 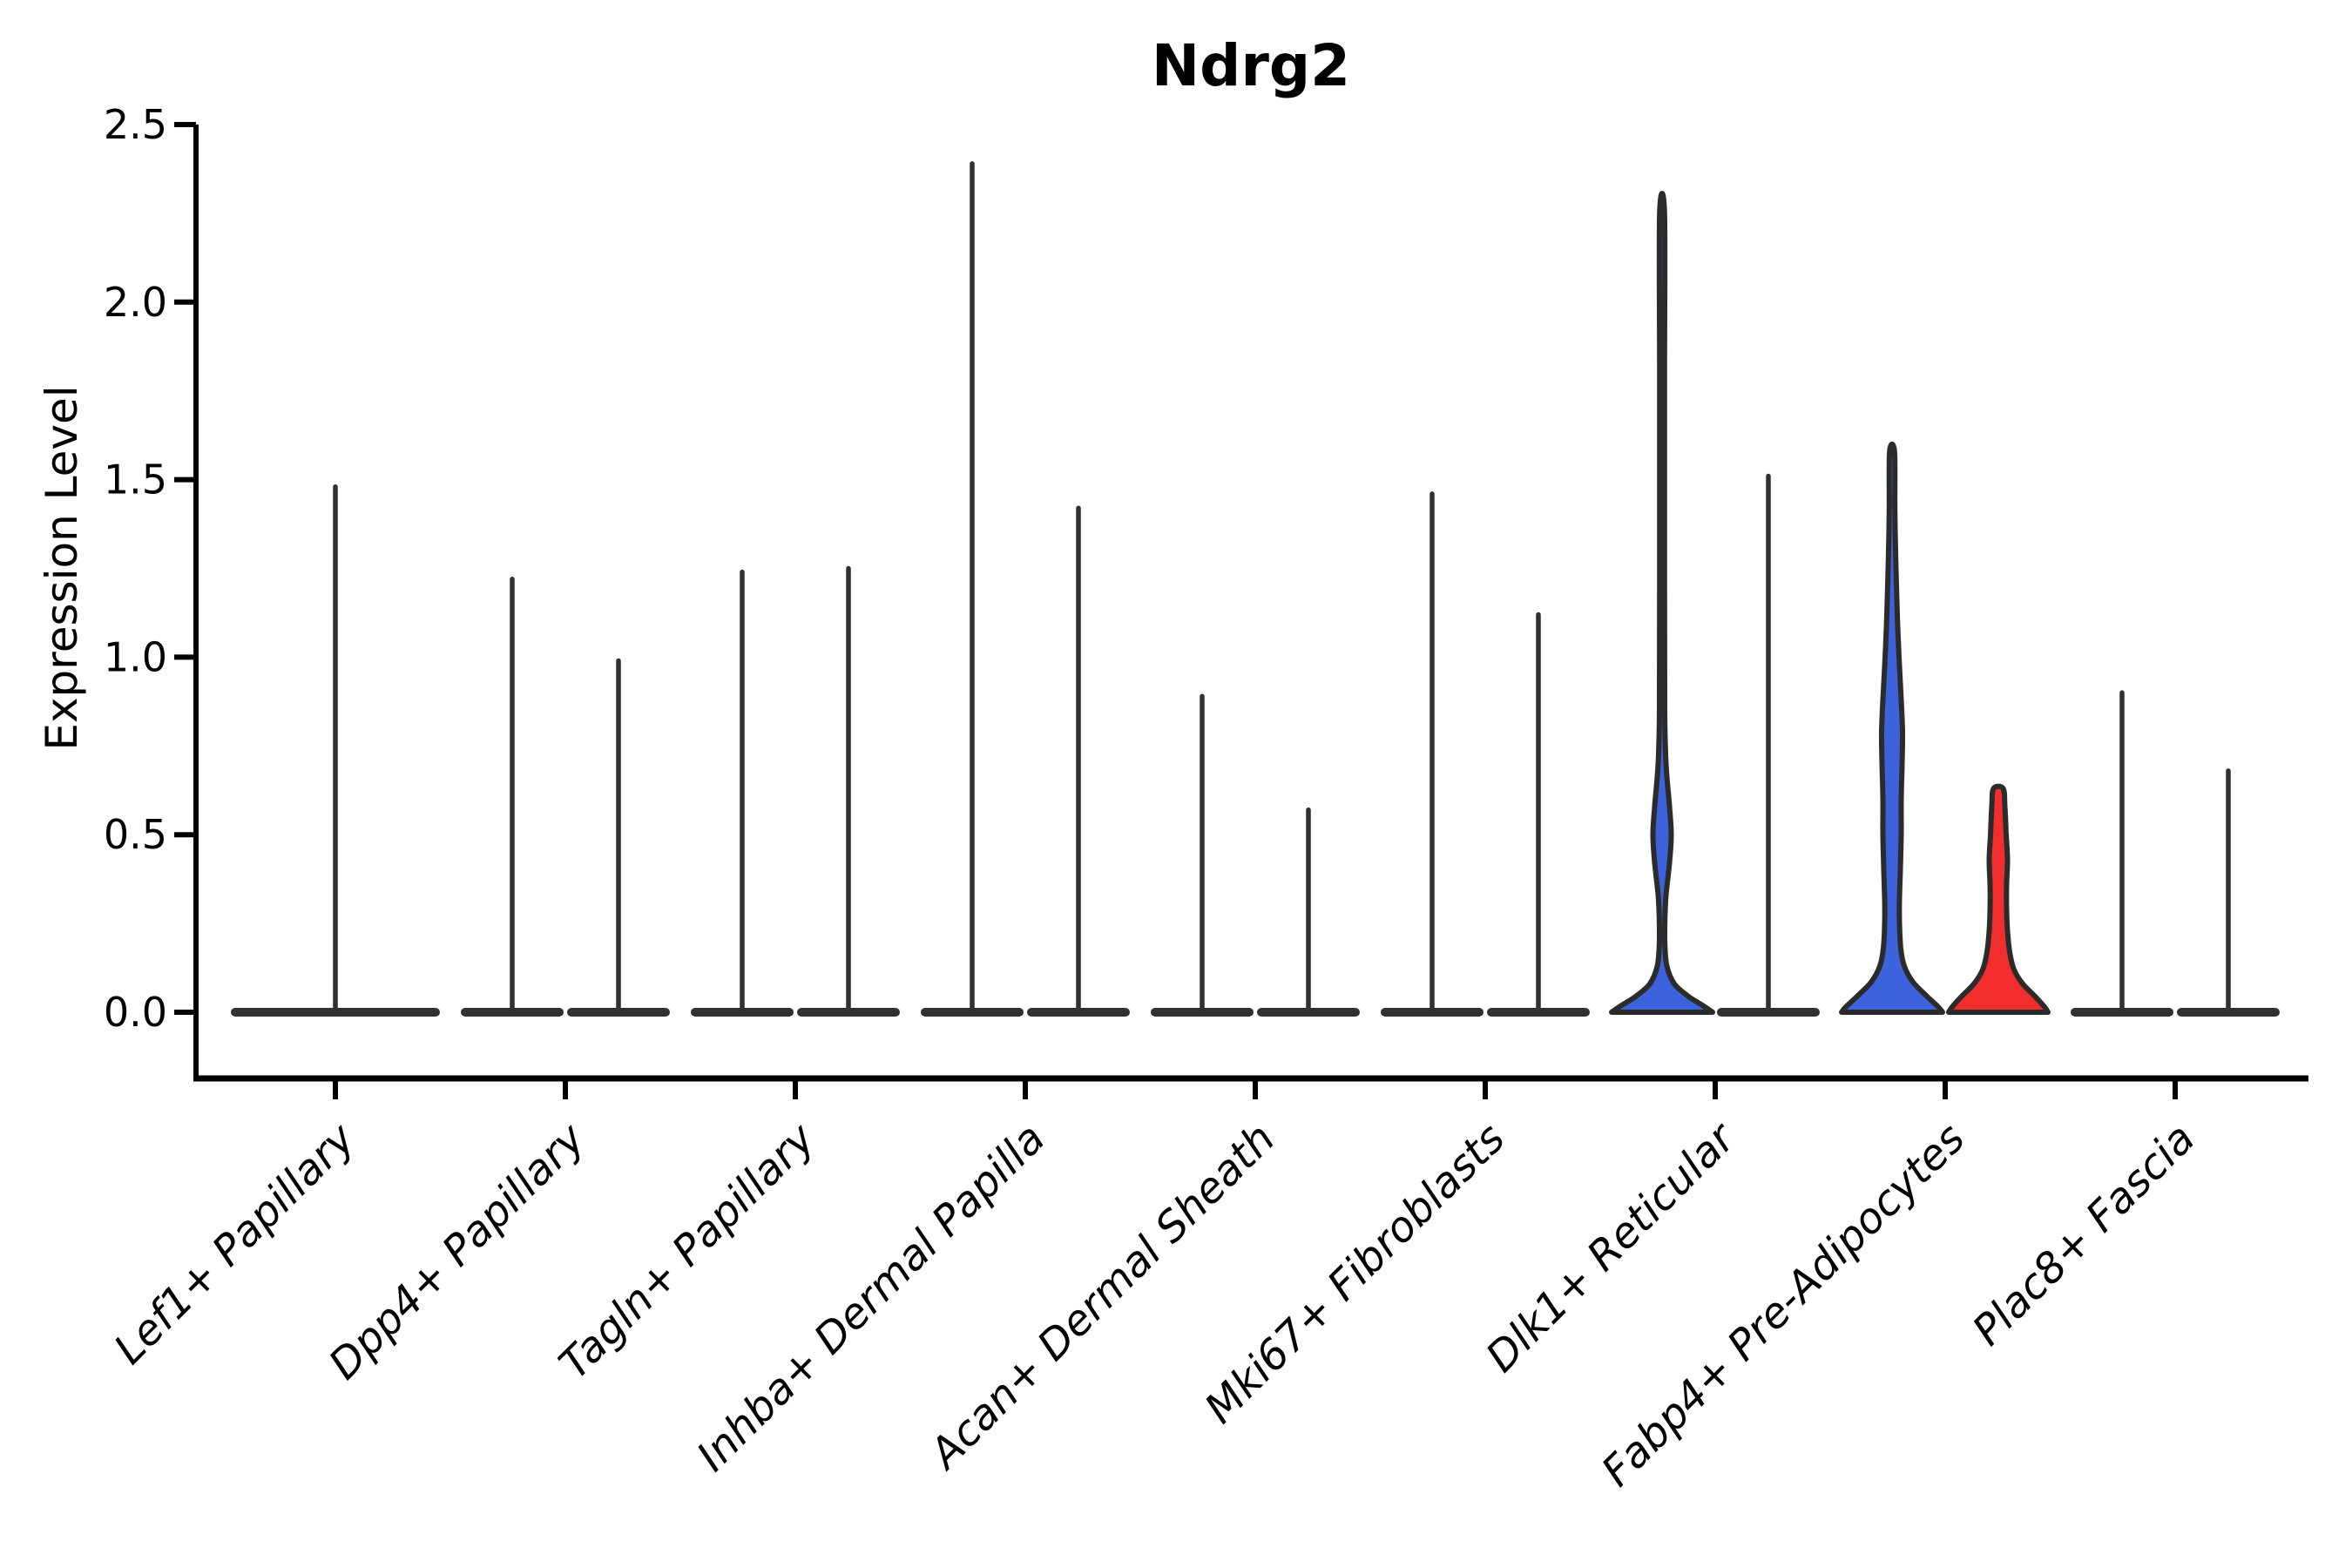 I want to click on x-tick-label: Plac8+ Fascia, so click(x=2084, y=1234).